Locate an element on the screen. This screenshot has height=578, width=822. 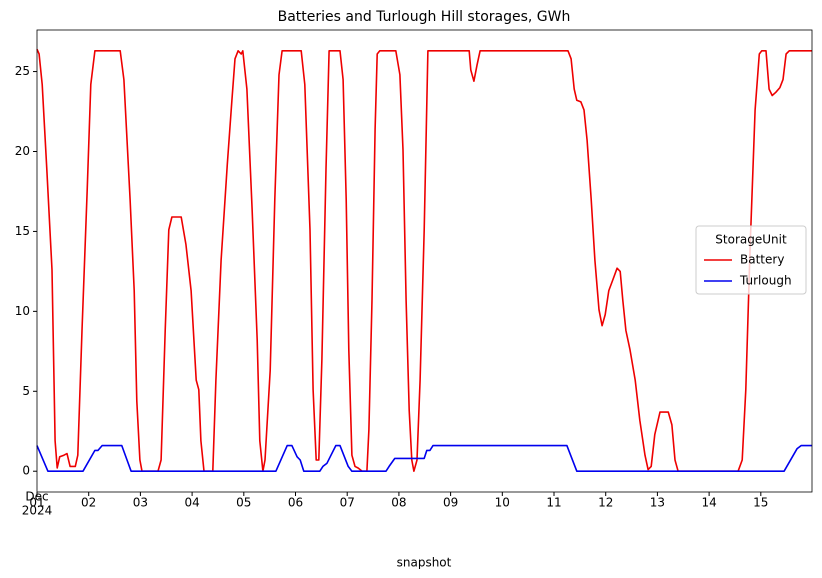
x-tick-label: 05 is located at coordinates (243, 503).